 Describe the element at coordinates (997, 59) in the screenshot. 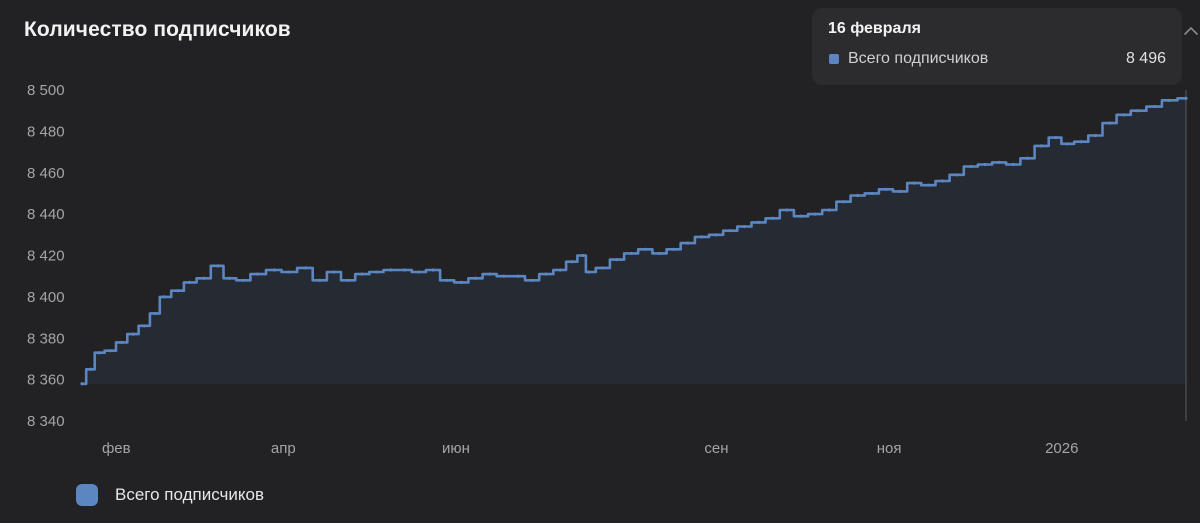

I see `tooltip-row: Всего подписчиков 8 496` at that location.